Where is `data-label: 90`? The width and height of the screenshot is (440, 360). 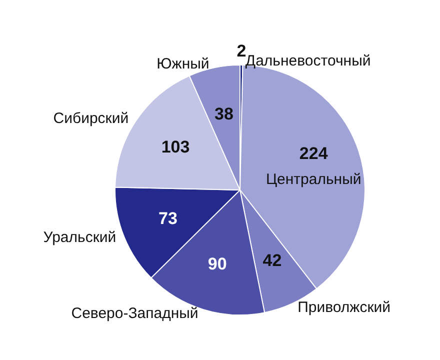 data-label: 90 is located at coordinates (217, 264).